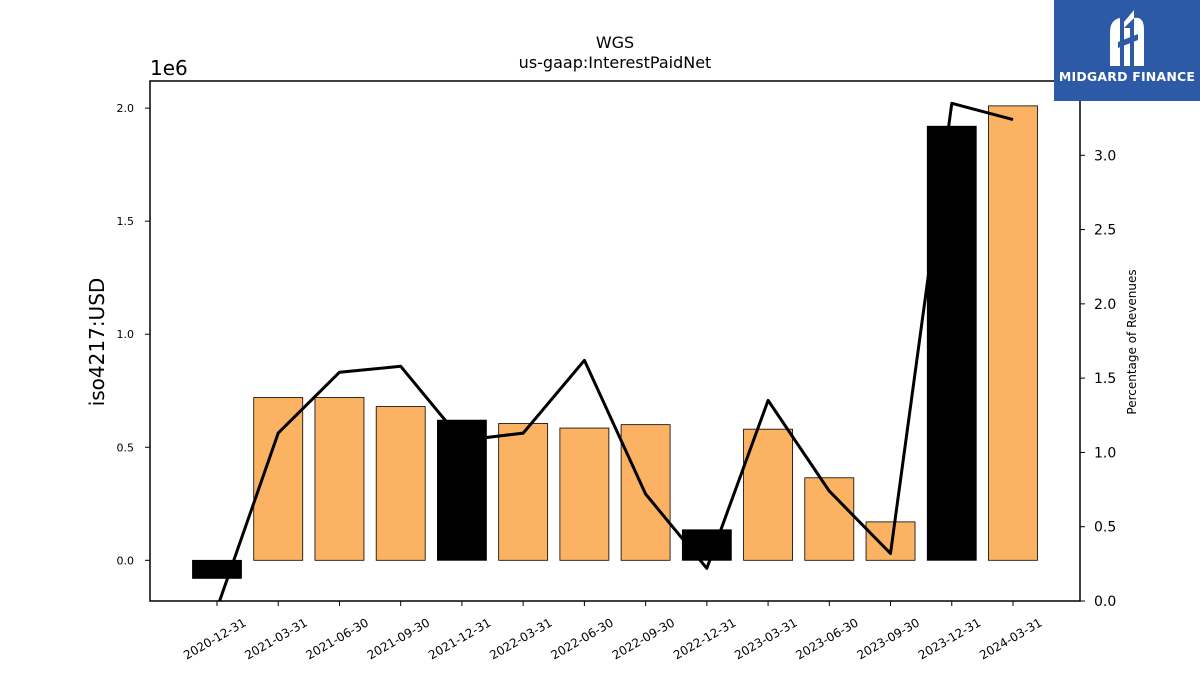 The height and width of the screenshot is (675, 1200). I want to click on x-tick-label: 2024-03-31, so click(1010, 638).